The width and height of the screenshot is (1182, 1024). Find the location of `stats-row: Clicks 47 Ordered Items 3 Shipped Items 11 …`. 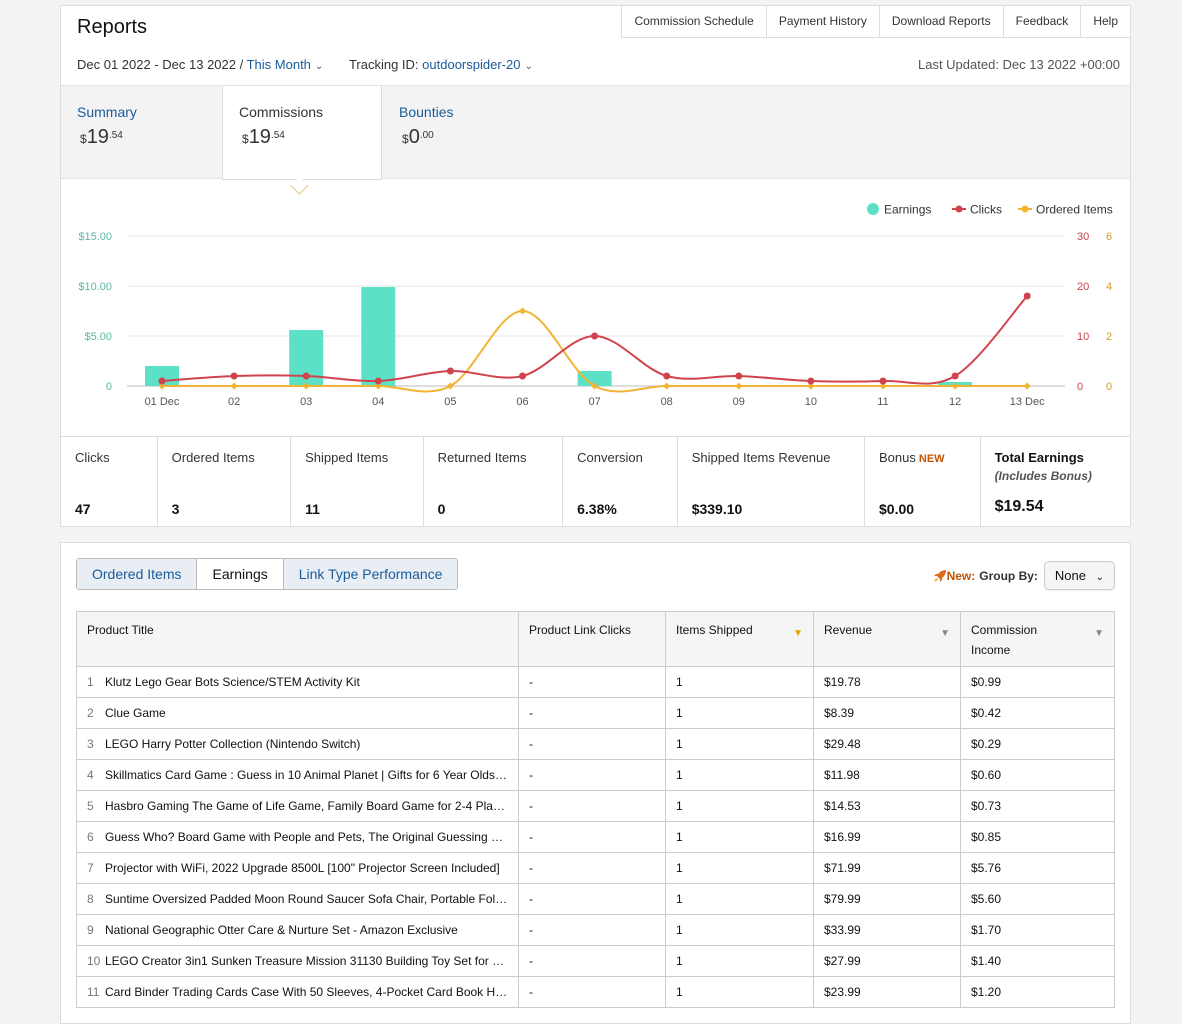

stats-row: Clicks 47 Ordered Items 3 Shipped Items 11 … is located at coordinates (595, 481).